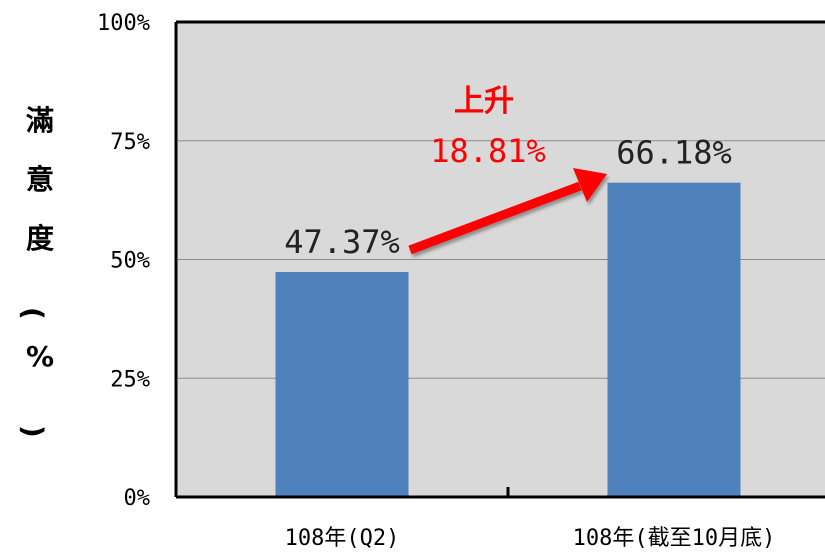 The image size is (825, 553). What do you see at coordinates (674, 153) in the screenshot?
I see `data-label-1: 66.18%` at bounding box center [674, 153].